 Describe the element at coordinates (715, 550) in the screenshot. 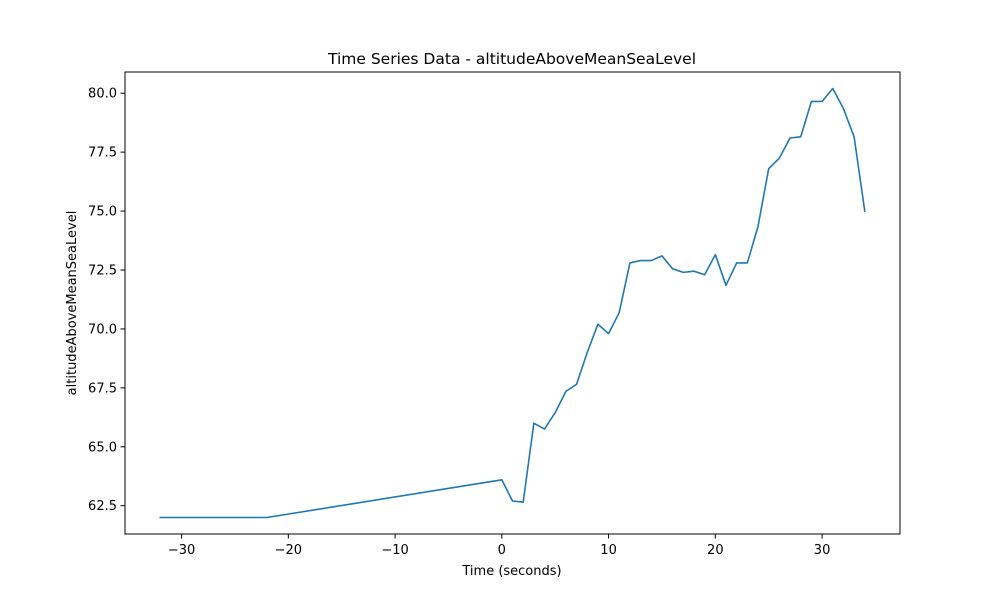

I see `x-tick-label: 20` at that location.